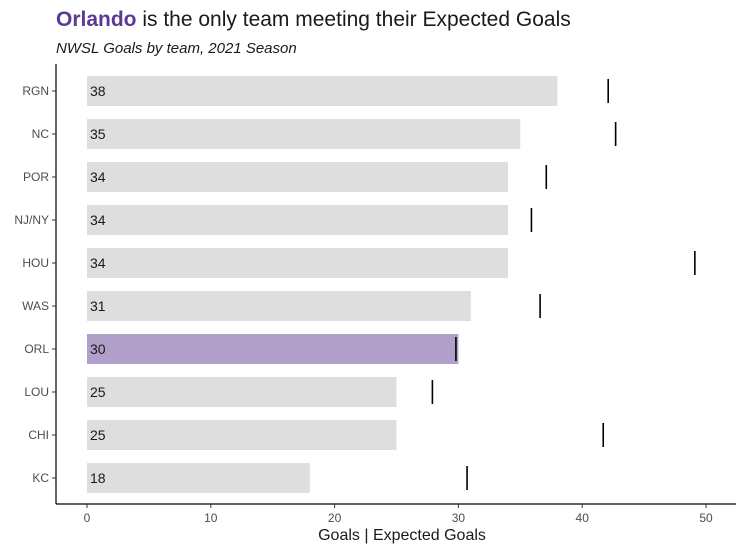 Image resolution: width=750 pixels, height=548 pixels. Describe the element at coordinates (297, 263) in the screenshot. I see `bar-hou` at that location.